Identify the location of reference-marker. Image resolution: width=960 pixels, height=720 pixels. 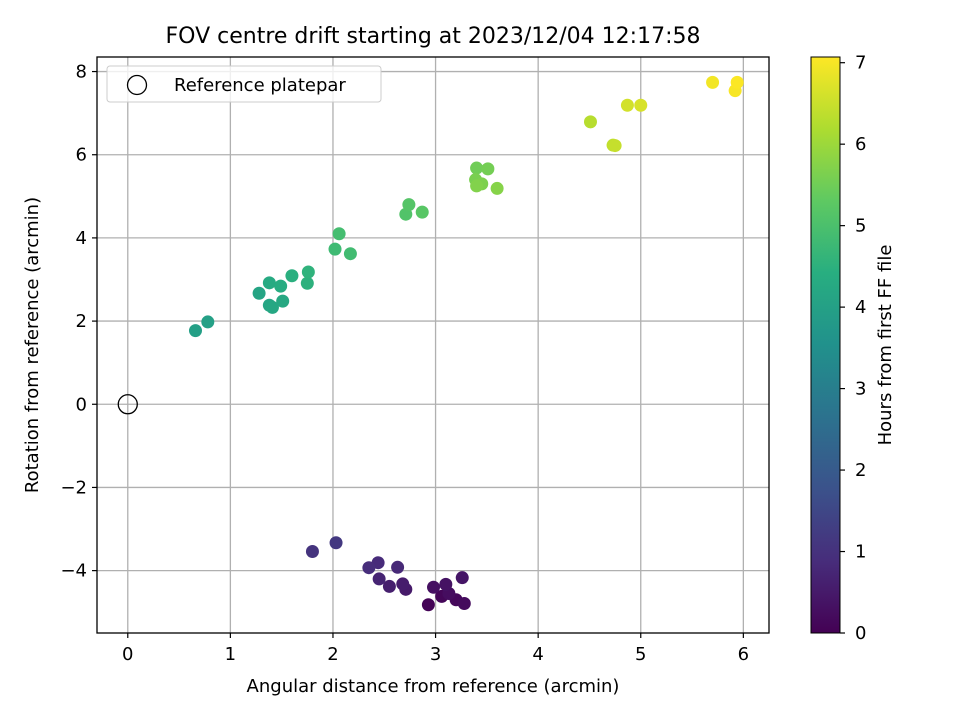
(127, 404).